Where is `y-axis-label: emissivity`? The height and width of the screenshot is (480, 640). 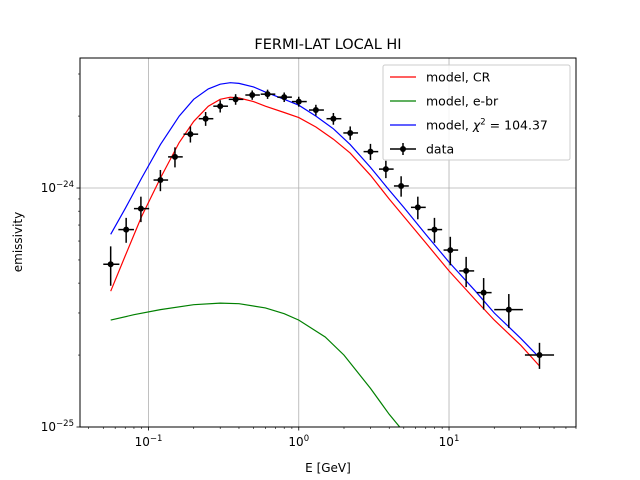
y-axis-label: emissivity is located at coordinates (18, 242).